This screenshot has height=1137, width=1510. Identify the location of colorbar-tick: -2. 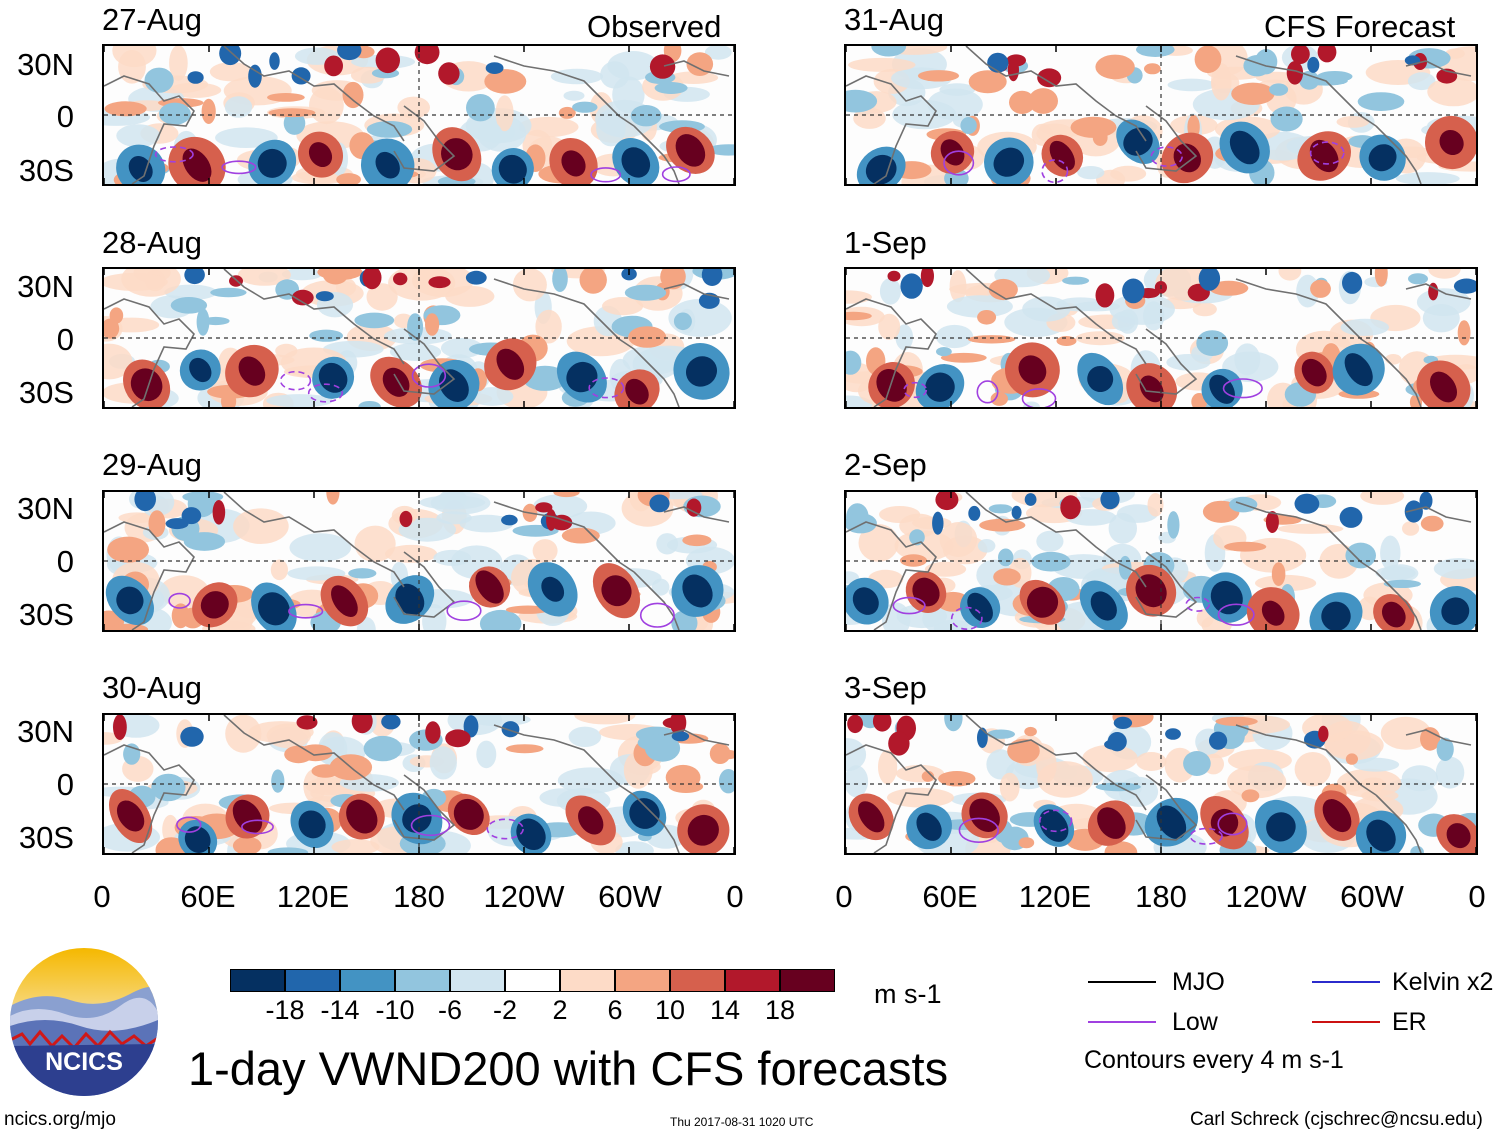
(504, 1010).